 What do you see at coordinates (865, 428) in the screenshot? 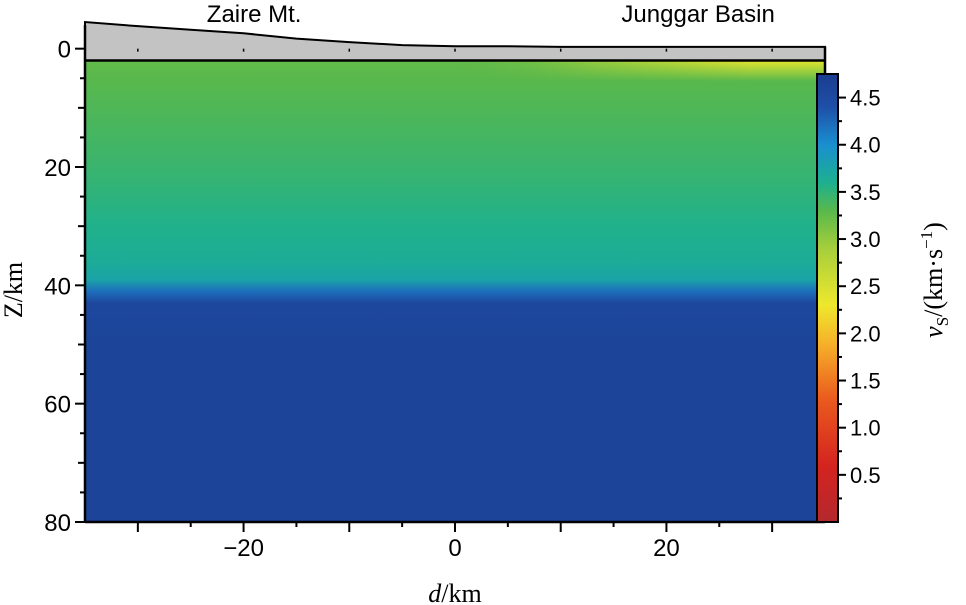
I see `colorbar-tick-label: 1.0` at bounding box center [865, 428].